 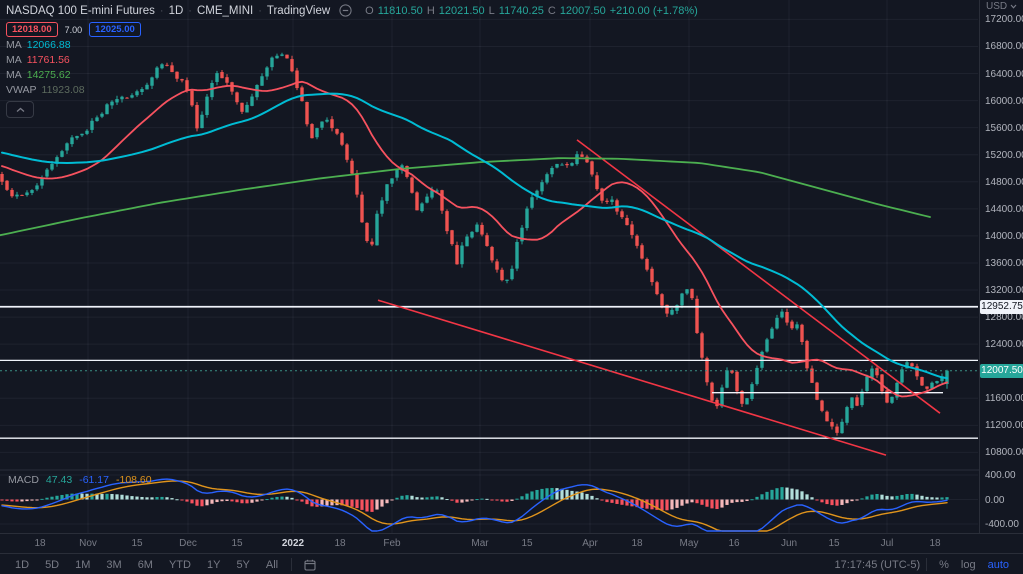 What do you see at coordinates (1001, 370) in the screenshot?
I see `last-price-label: 12007.50` at bounding box center [1001, 370].